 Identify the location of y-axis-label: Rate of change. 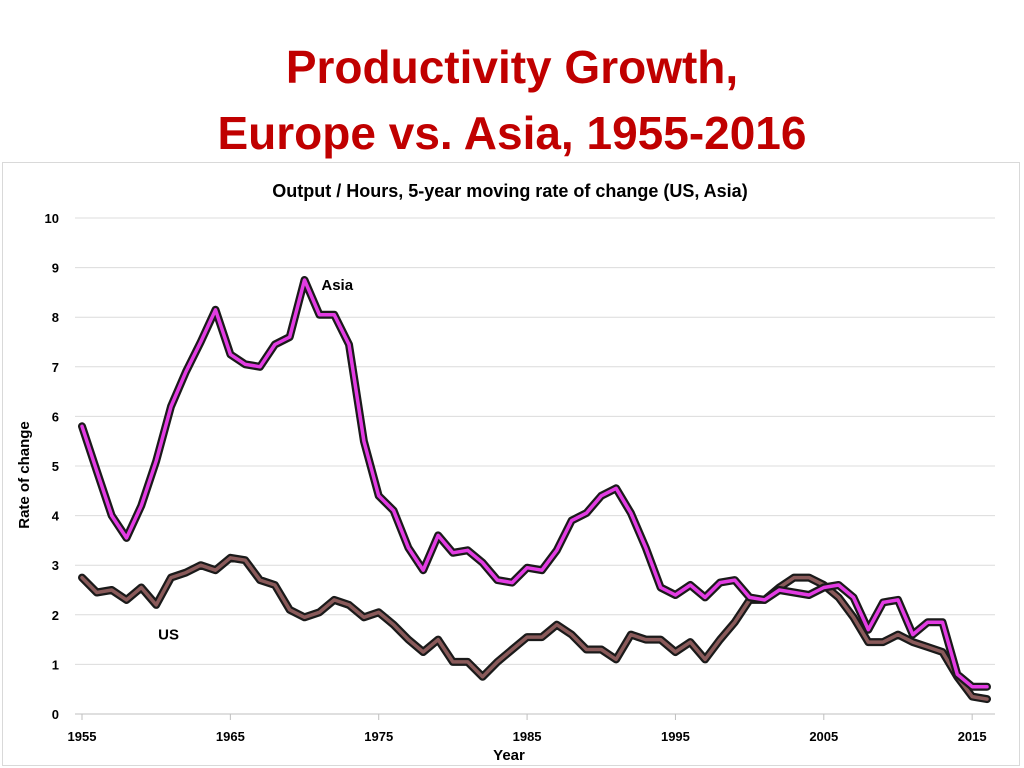
(24, 475).